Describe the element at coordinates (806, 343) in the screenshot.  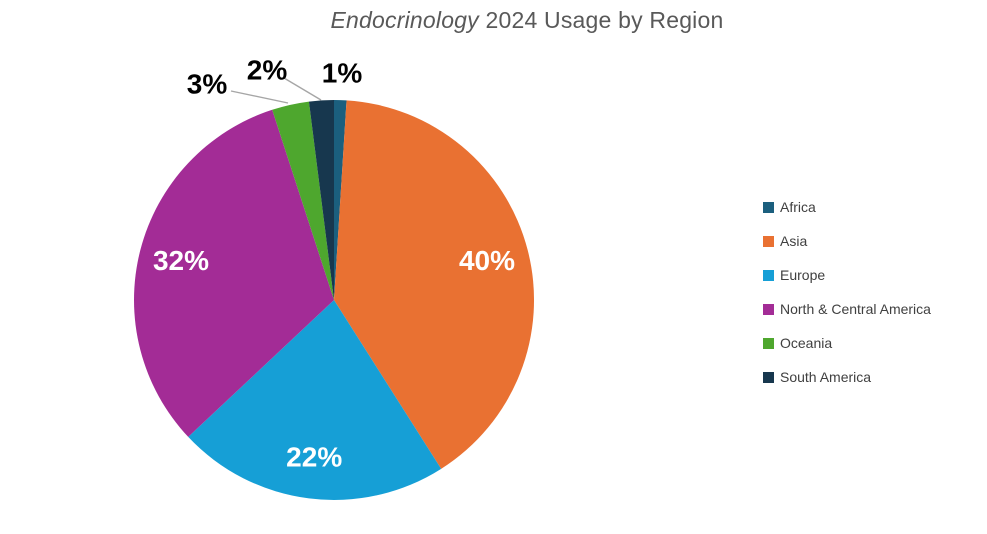
I see `legend-label-oceania: Oceania` at that location.